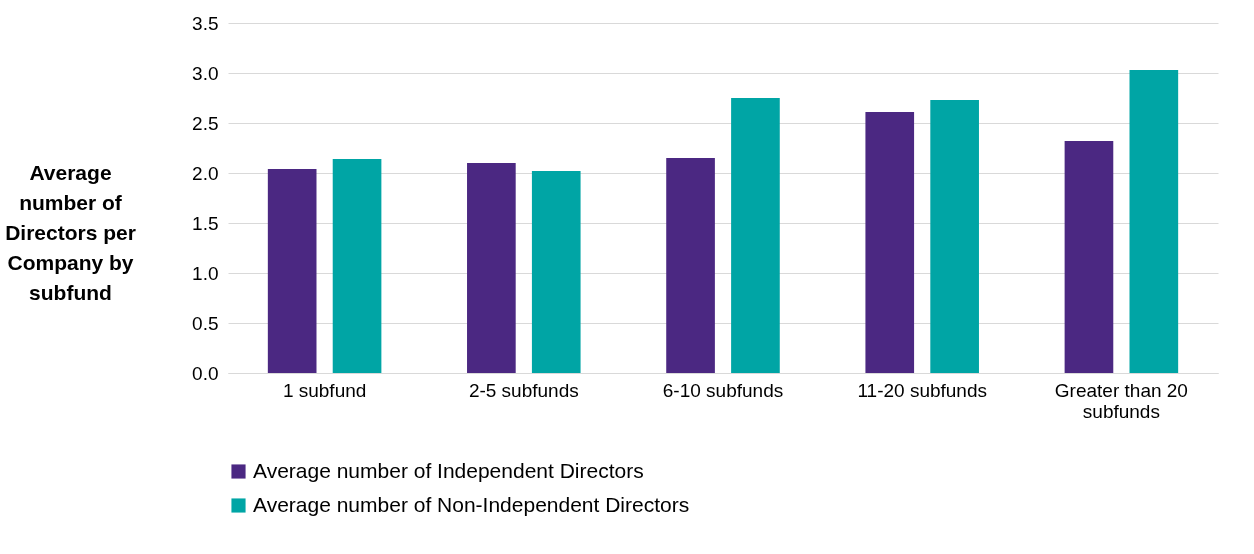 Image resolution: width=1254 pixels, height=554 pixels. What do you see at coordinates (1121, 400) in the screenshot?
I see `x-tick-label: Greater than 20 subfunds` at bounding box center [1121, 400].